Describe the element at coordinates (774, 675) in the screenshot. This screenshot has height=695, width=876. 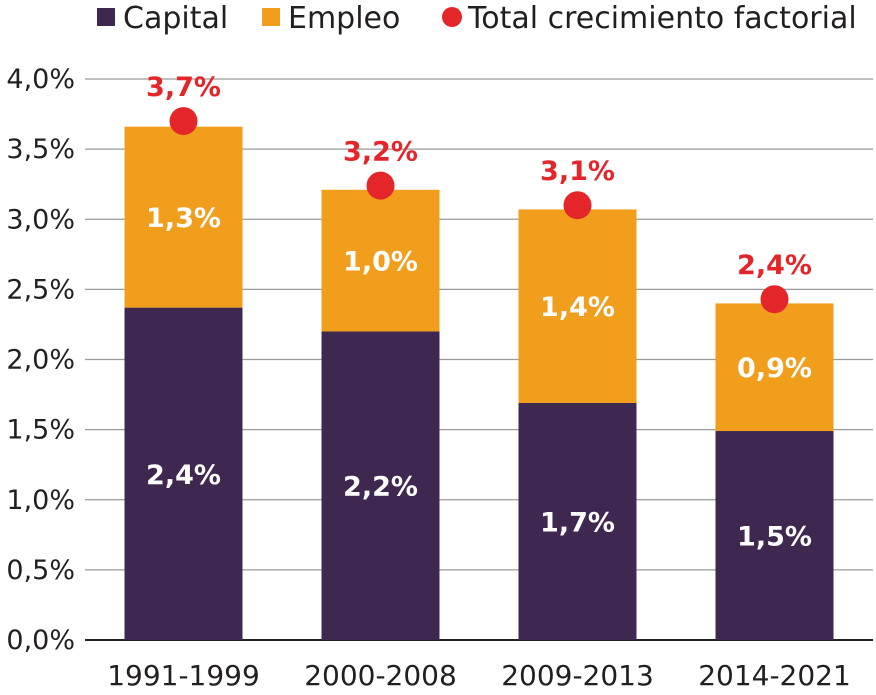
I see `x-tick-label: 2014-2021` at that location.